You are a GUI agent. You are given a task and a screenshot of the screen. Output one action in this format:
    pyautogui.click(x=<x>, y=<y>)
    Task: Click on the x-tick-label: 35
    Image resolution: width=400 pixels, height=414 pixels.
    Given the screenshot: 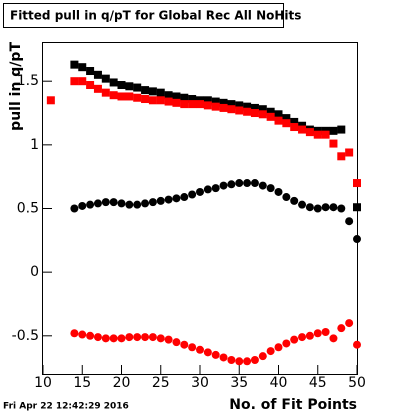 What is the action you would take?
    pyautogui.click(x=239, y=383)
    